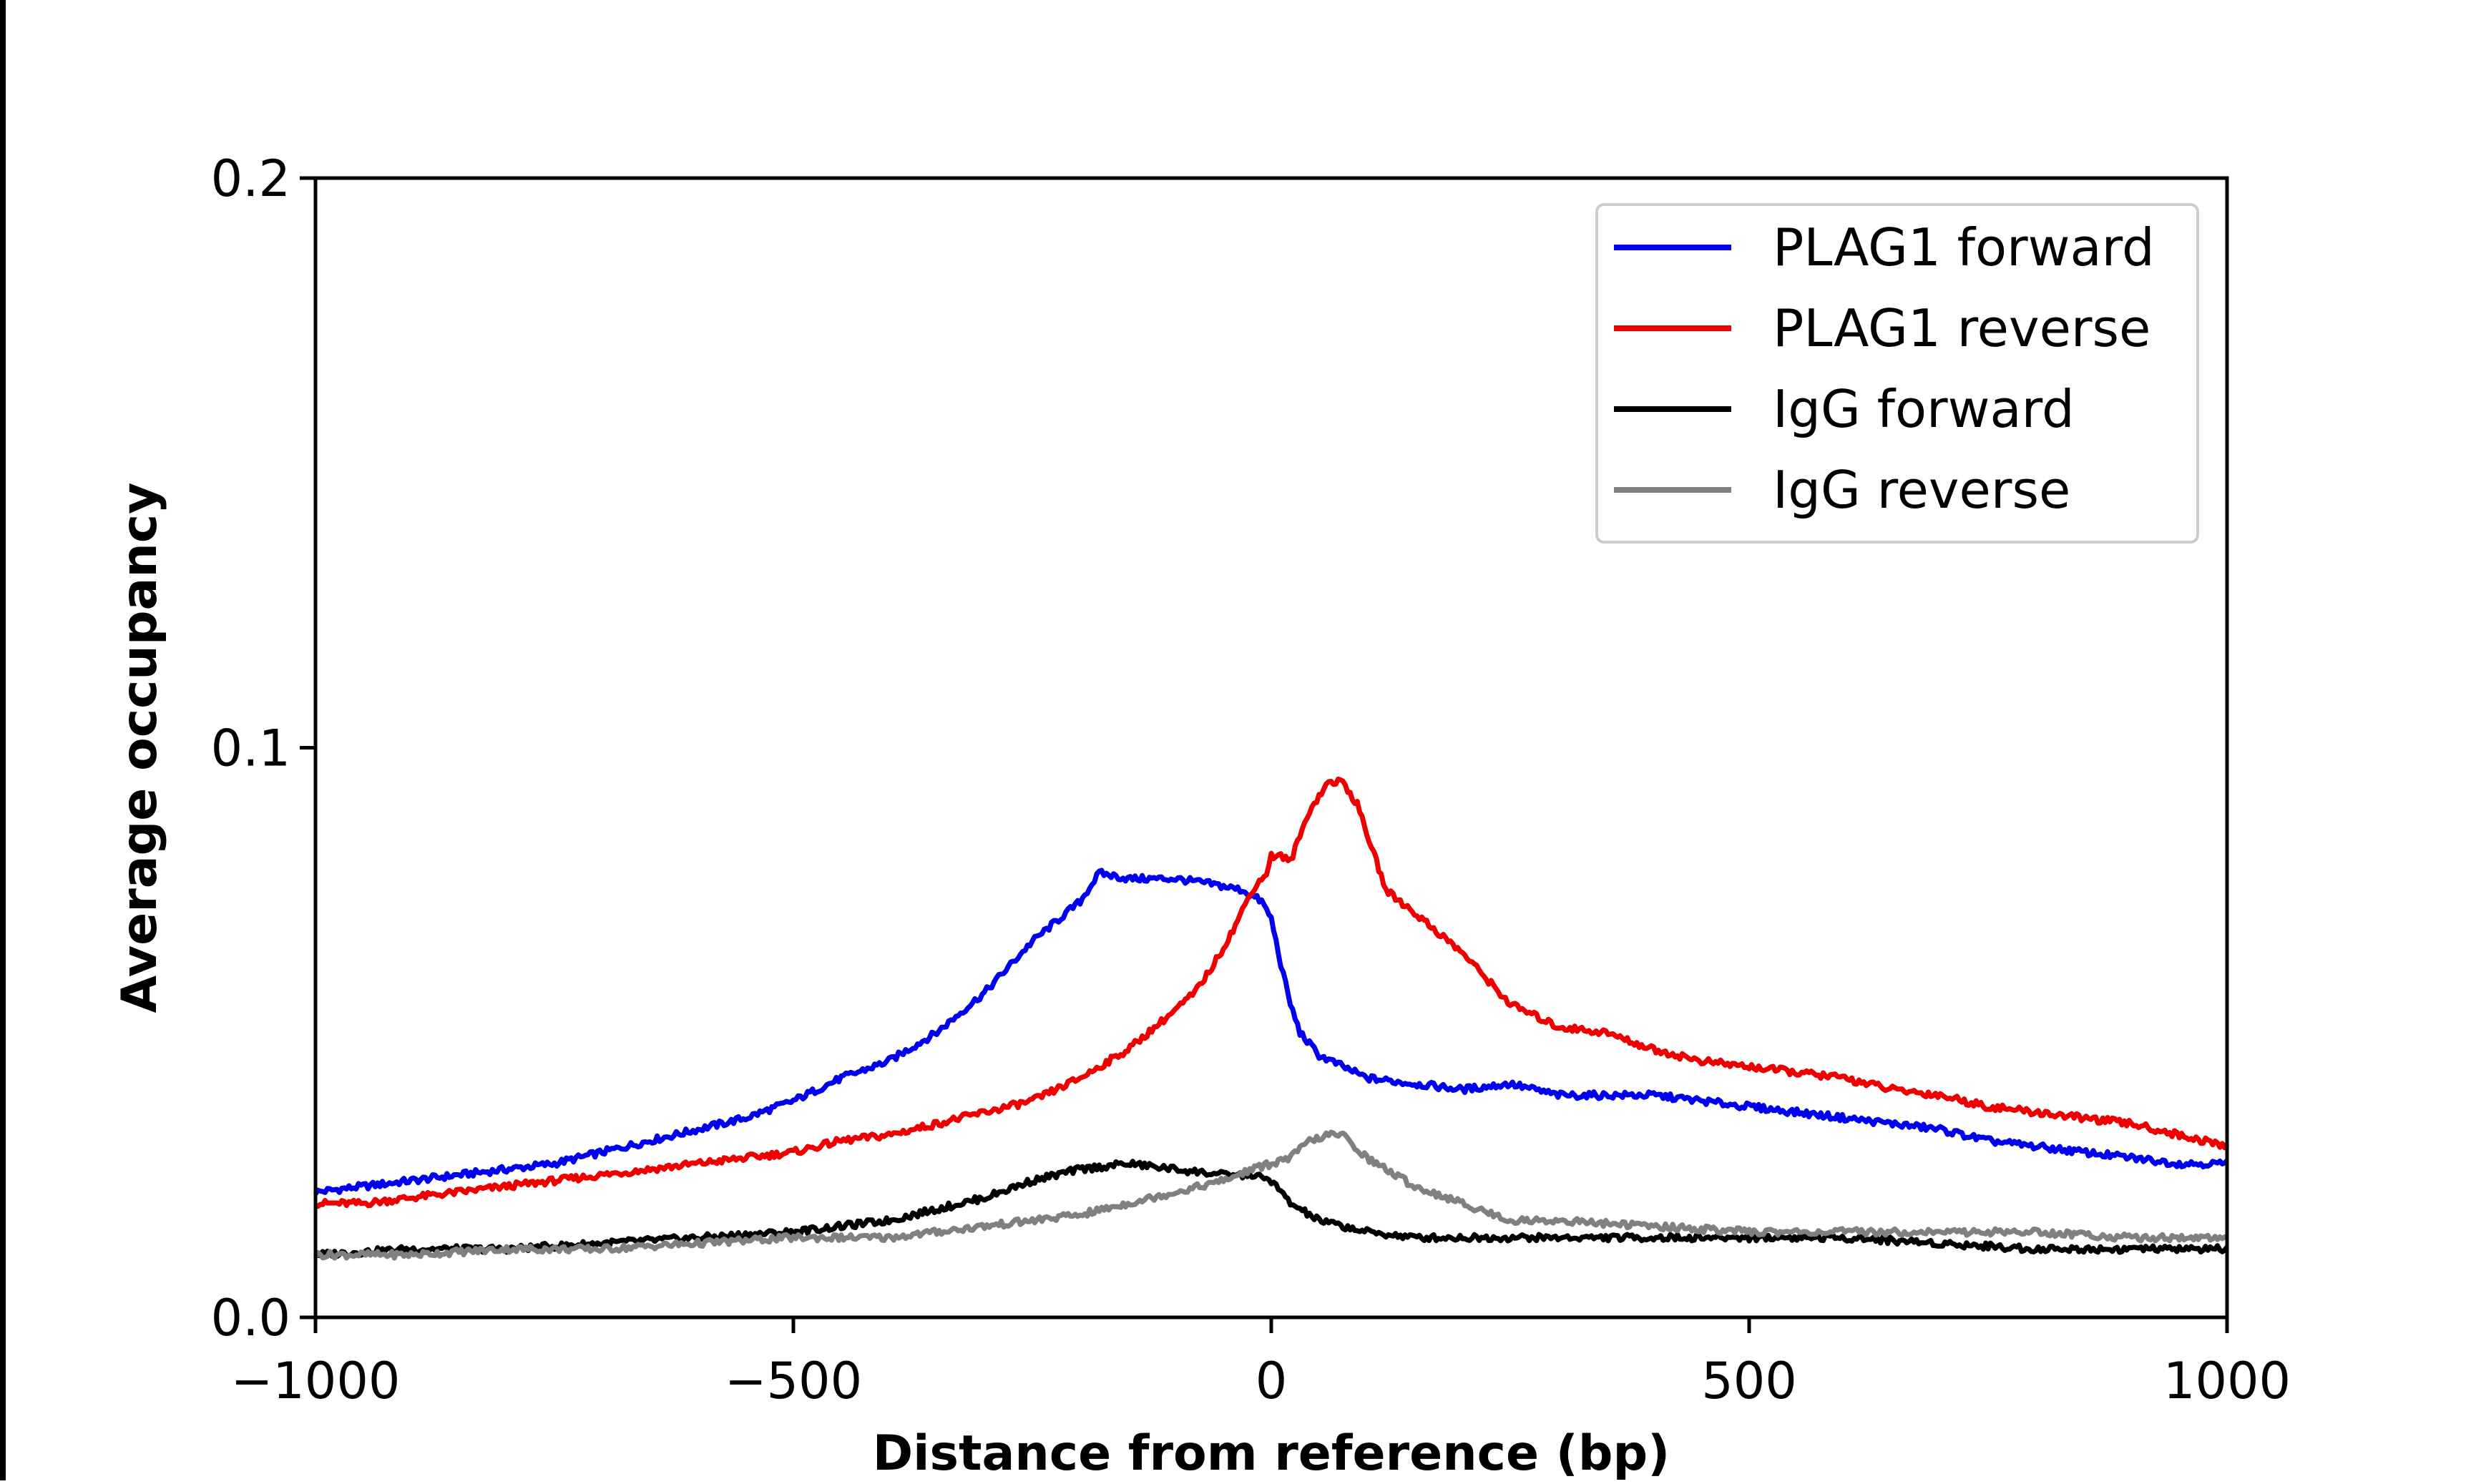 The height and width of the screenshot is (1484, 2481). What do you see at coordinates (793, 1381) in the screenshot?
I see `x-tick-label: −500` at bounding box center [793, 1381].